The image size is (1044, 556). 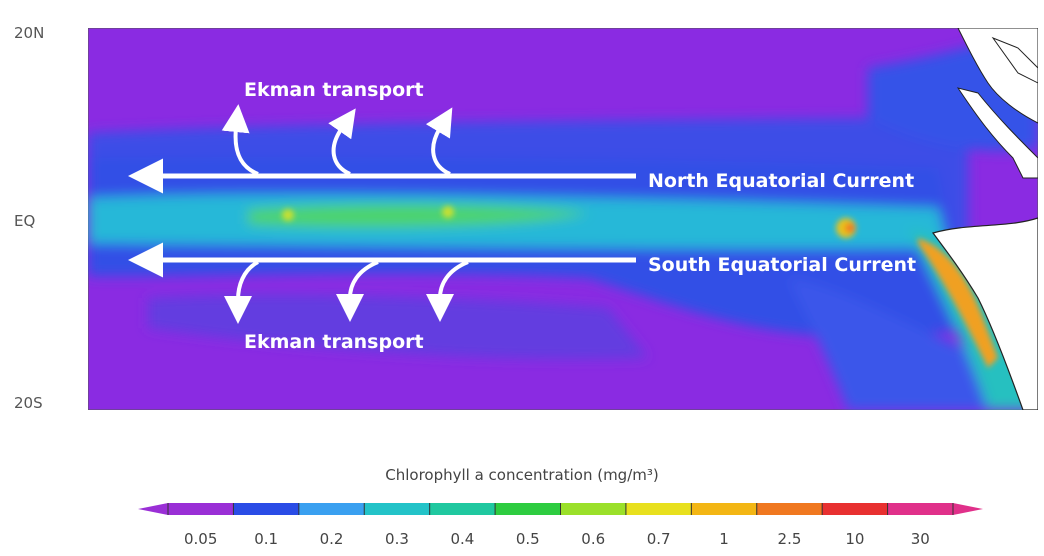 What do you see at coordinates (29, 33) in the screenshot?
I see `latitude-label-20n: 20N` at bounding box center [29, 33].